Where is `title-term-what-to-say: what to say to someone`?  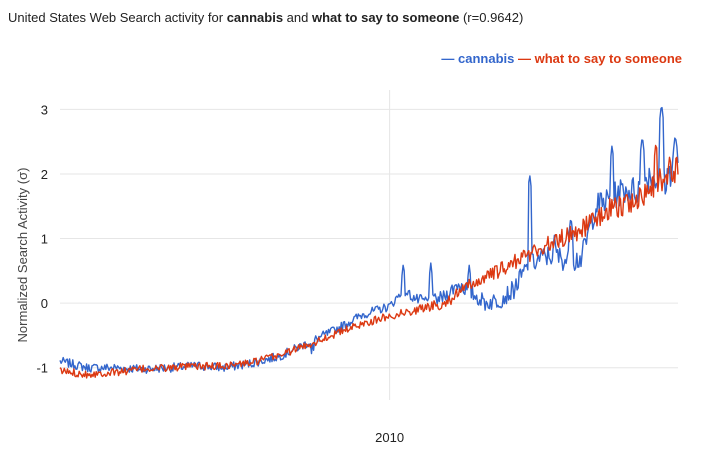
title-term-what-to-say: what to say to someone is located at coordinates (385, 17).